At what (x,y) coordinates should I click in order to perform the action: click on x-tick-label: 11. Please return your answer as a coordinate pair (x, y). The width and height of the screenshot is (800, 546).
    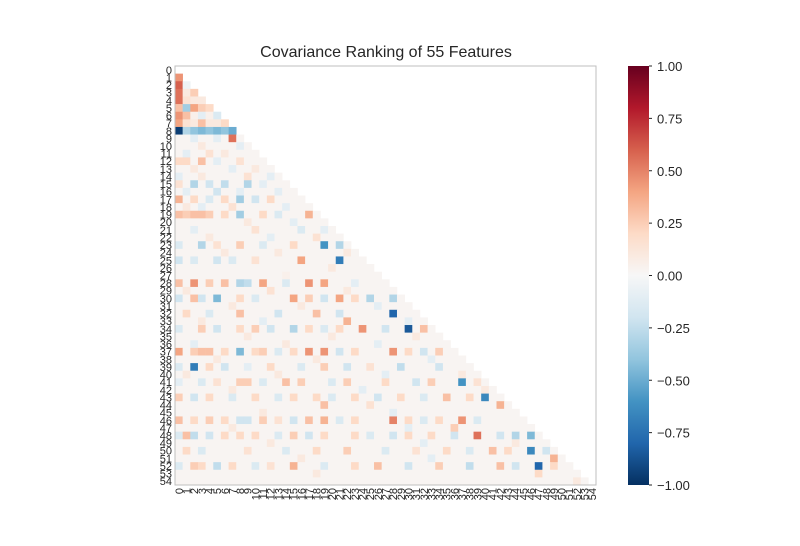
    Looking at the image, I should click on (264, 493).